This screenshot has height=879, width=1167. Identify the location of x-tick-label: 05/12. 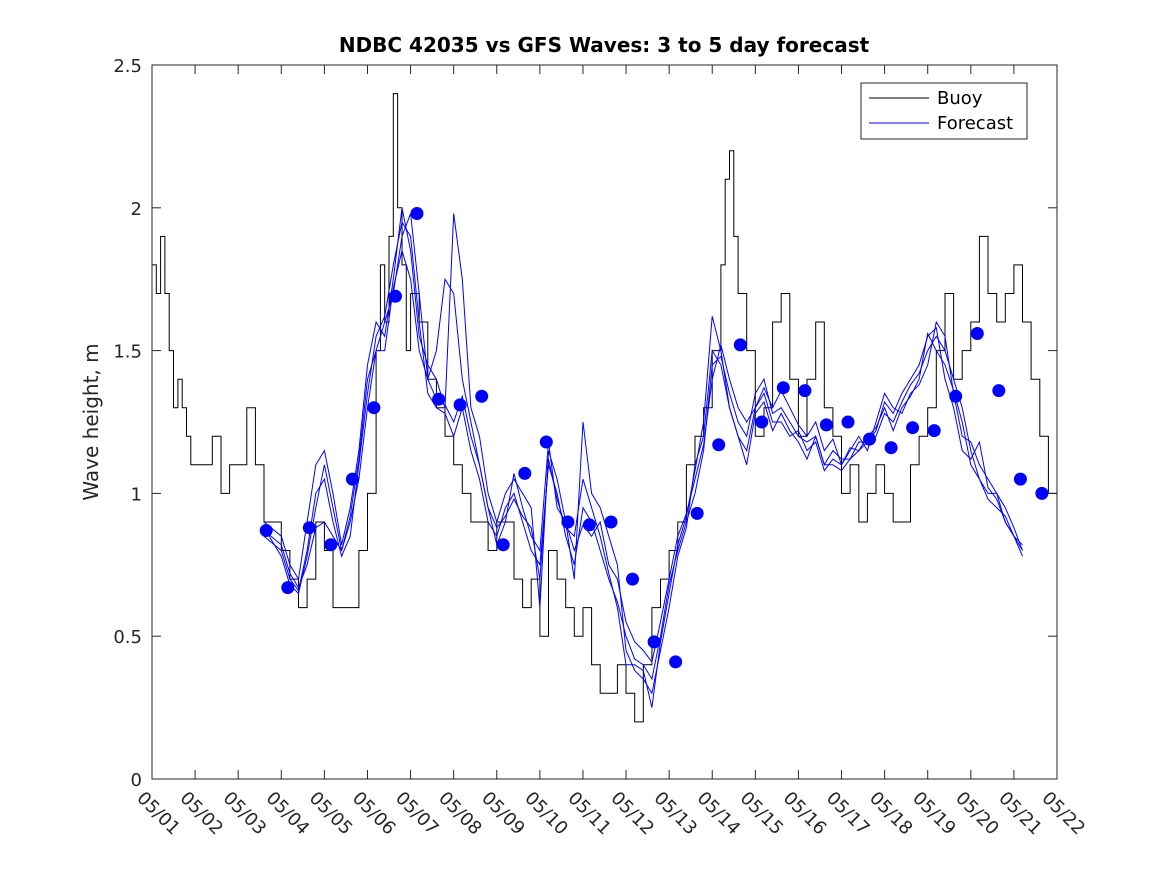
(632, 814).